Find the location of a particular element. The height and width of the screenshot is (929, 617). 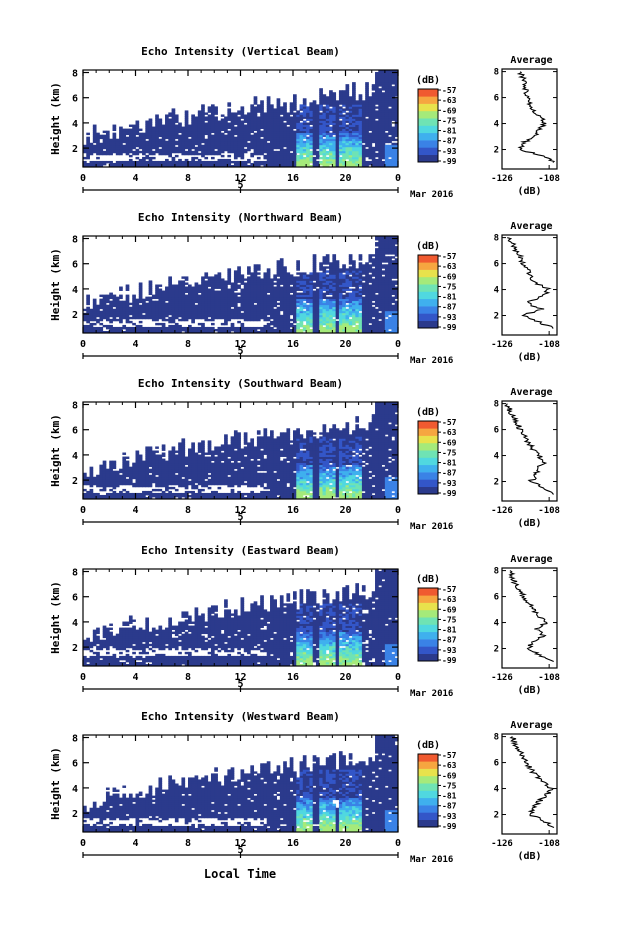

heatmap-field is located at coordinates (241, 285).